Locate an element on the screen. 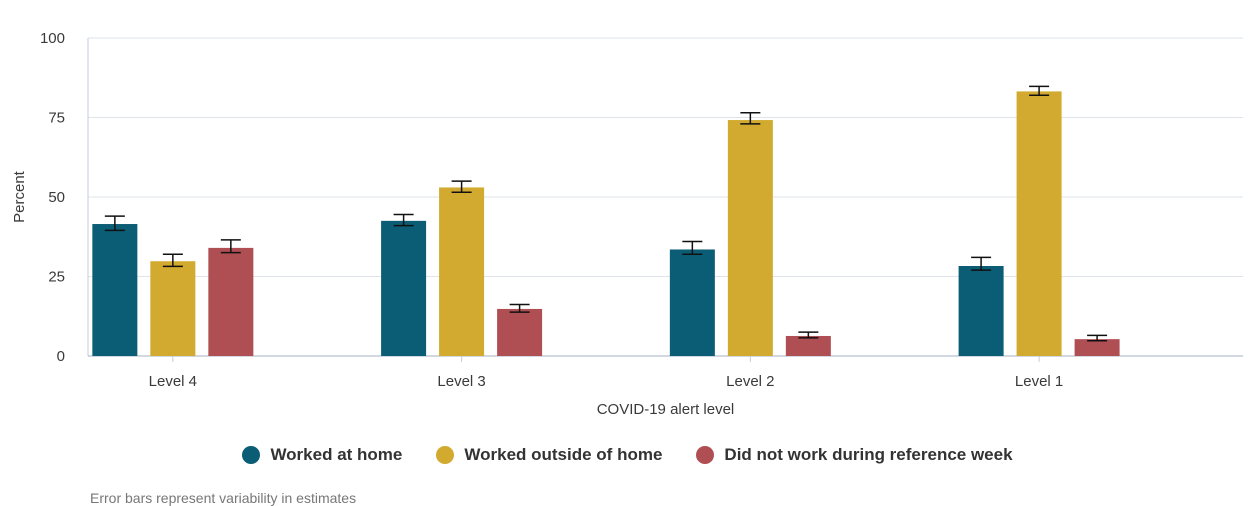 The height and width of the screenshot is (506, 1255). legend-dot-worked-outside-home is located at coordinates (445, 455).